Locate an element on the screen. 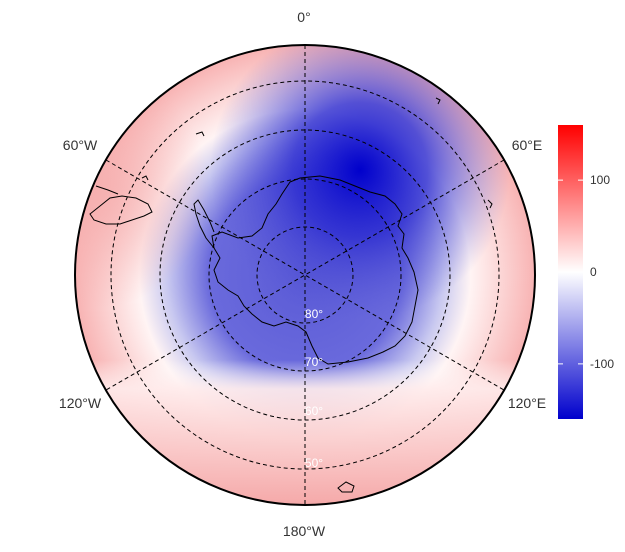  colorbar-ticks: 100 0 -100 is located at coordinates (586, 272).